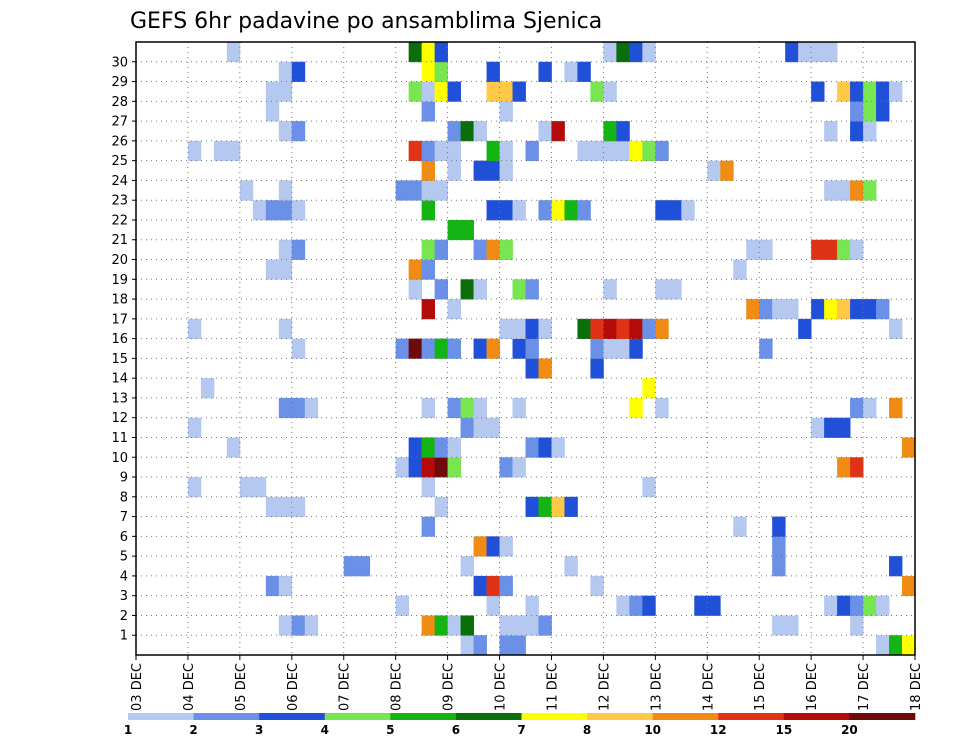  Describe the element at coordinates (656, 687) in the screenshot. I see `x-tick-label: 13 DEC` at that location.